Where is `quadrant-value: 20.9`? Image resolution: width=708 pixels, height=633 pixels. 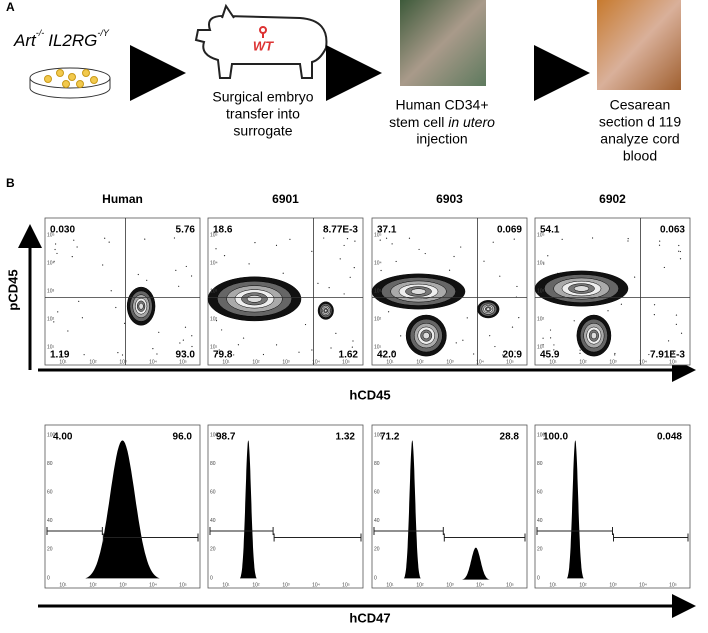 quadrant-value: 20.9 is located at coordinates (513, 355).